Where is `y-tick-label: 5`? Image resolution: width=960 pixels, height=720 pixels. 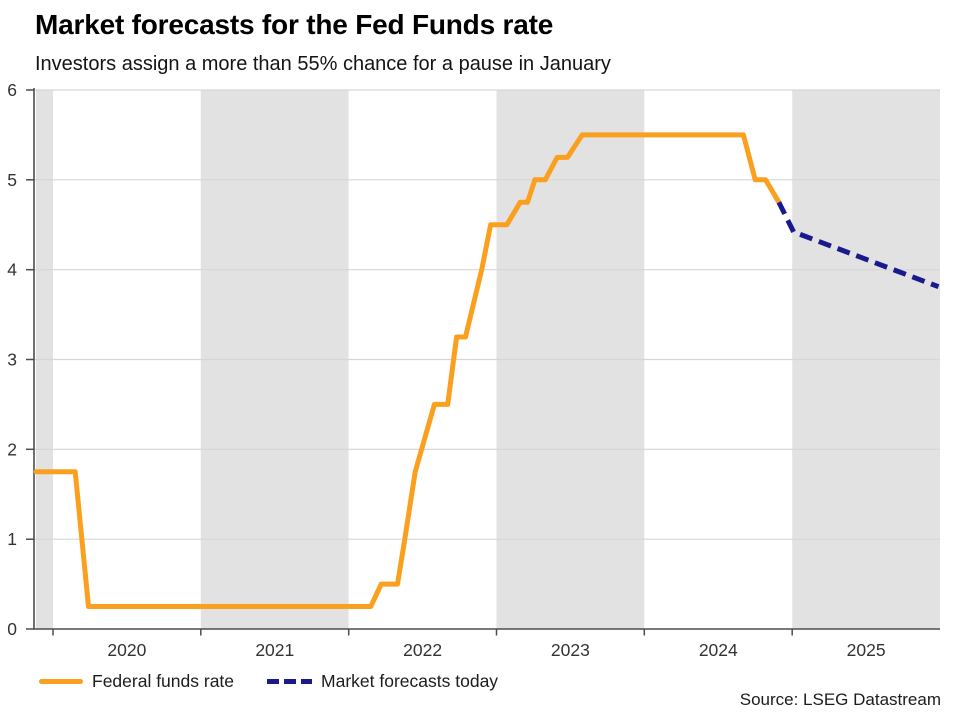 y-tick-label: 5 is located at coordinates (12, 180).